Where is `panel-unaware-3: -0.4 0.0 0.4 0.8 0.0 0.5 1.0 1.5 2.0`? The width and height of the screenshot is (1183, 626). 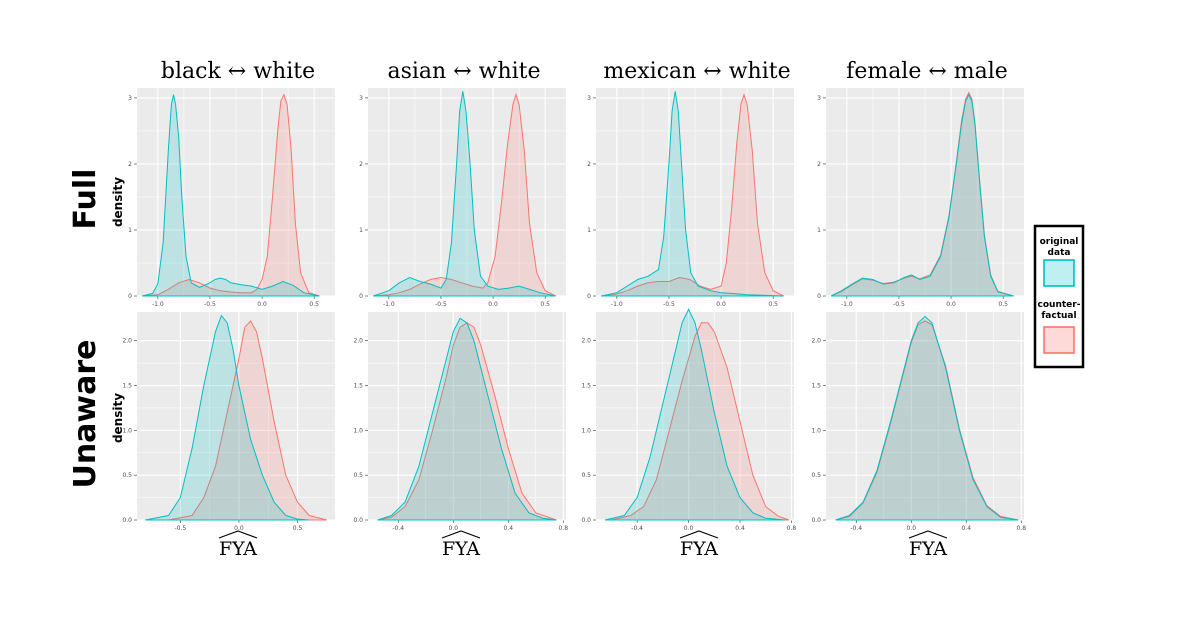 panel-unaware-3: -0.4 0.0 0.4 0.8 0.0 0.5 1.0 1.5 2.0 is located at coordinates (688, 420).